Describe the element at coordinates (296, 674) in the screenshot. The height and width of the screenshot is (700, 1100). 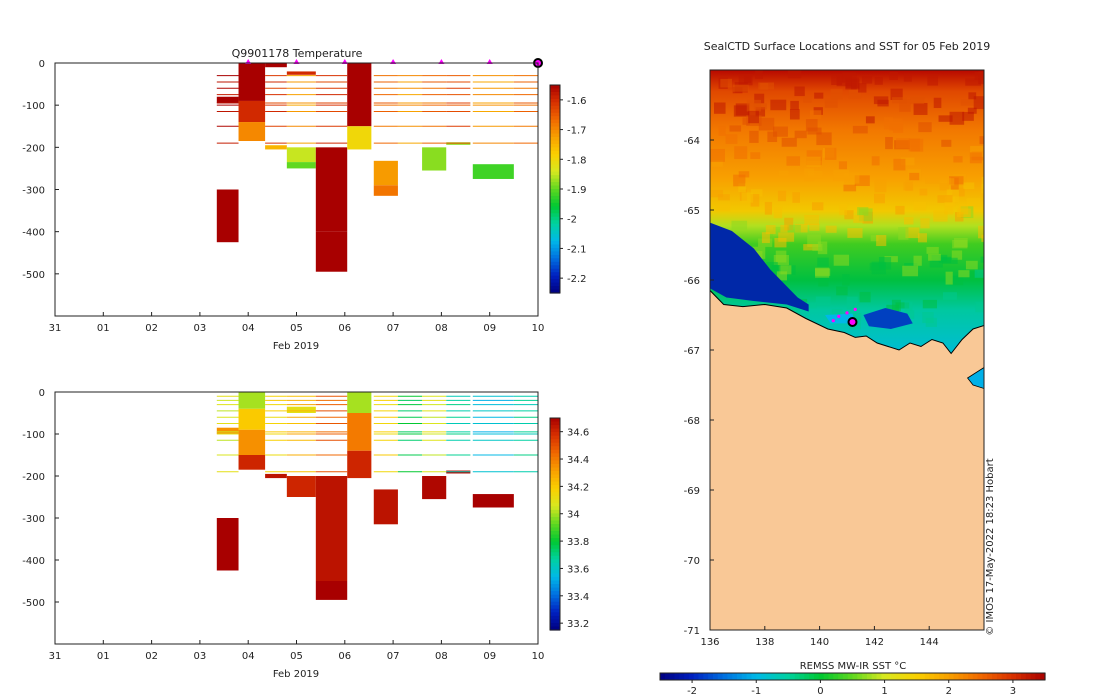
I see `salinity-xlabel: Feb 2019` at that location.